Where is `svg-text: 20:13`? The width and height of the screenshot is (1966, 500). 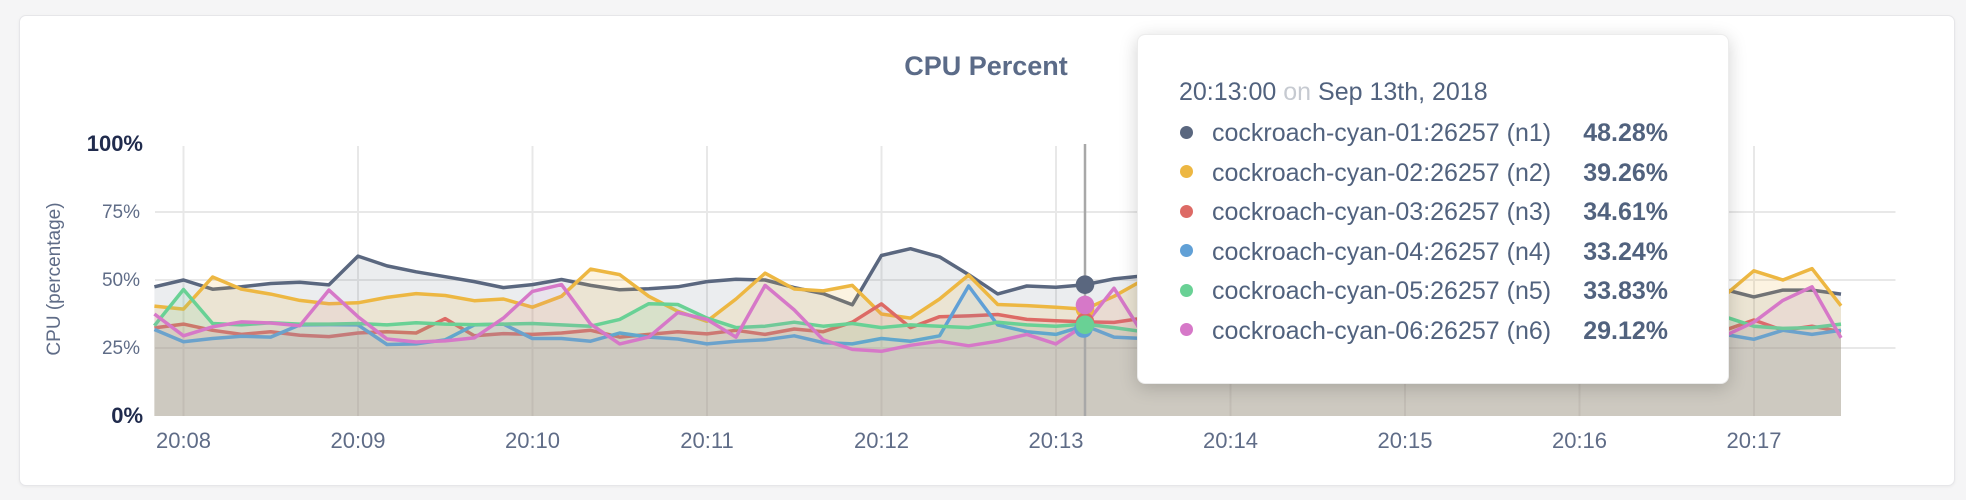 svg-text: 20:13 is located at coordinates (1055, 440).